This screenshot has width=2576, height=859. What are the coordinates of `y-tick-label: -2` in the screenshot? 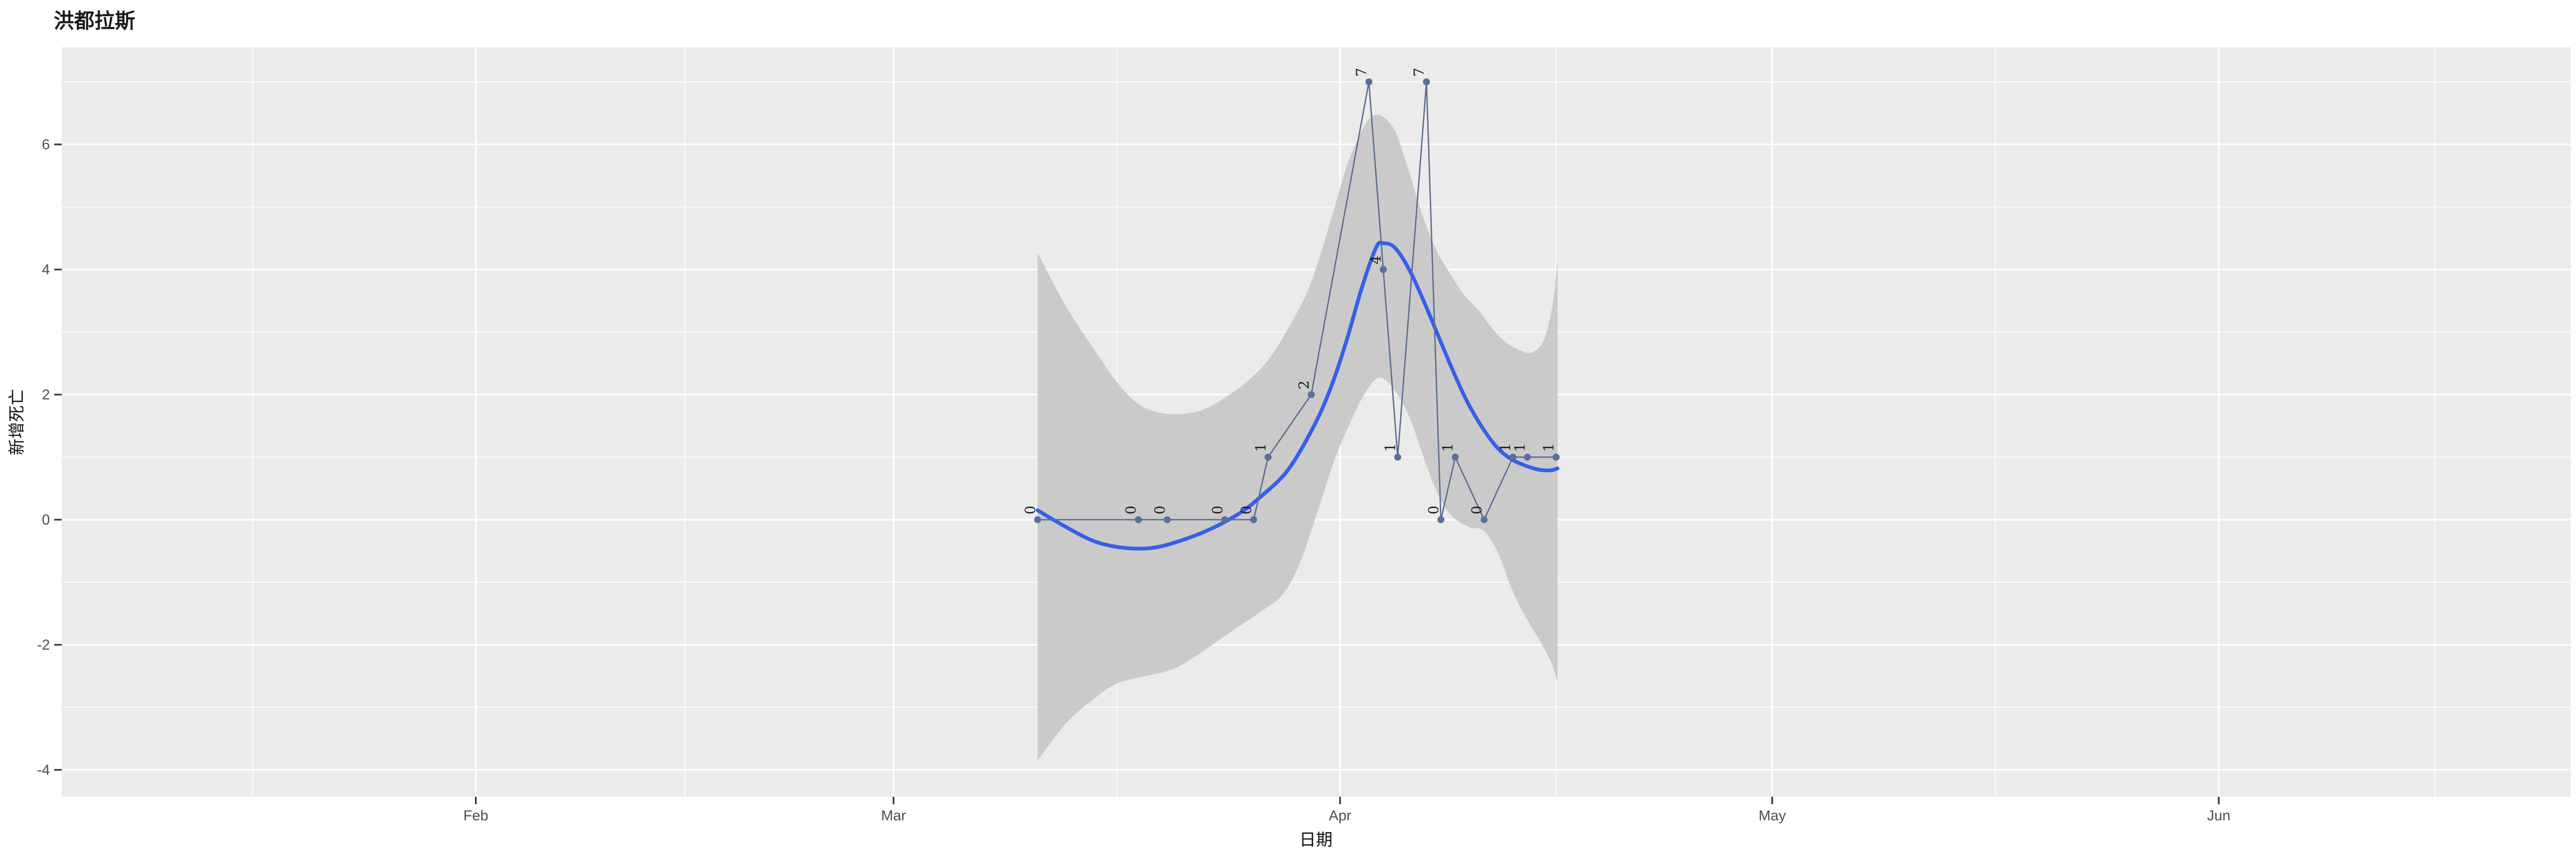 It's located at (43, 645).